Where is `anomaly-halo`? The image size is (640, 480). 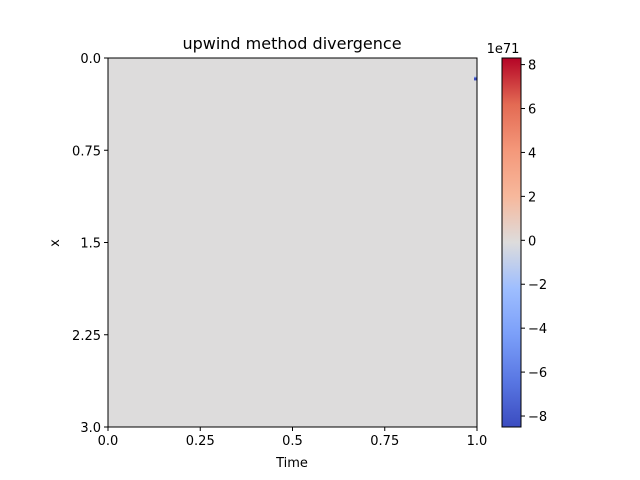
anomaly-halo is located at coordinates (475, 77).